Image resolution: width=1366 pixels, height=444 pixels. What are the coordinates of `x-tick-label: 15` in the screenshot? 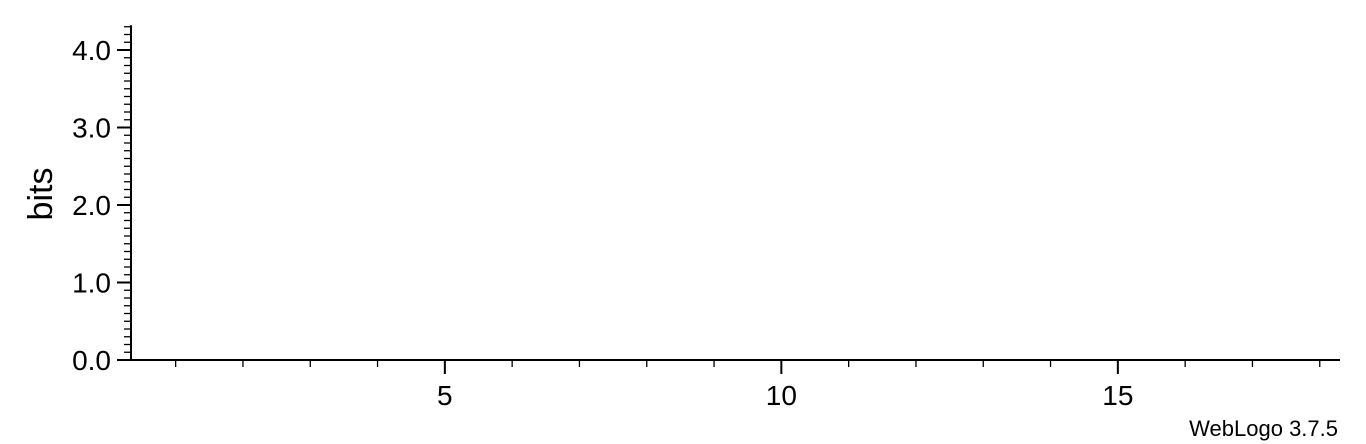 It's located at (1117, 395).